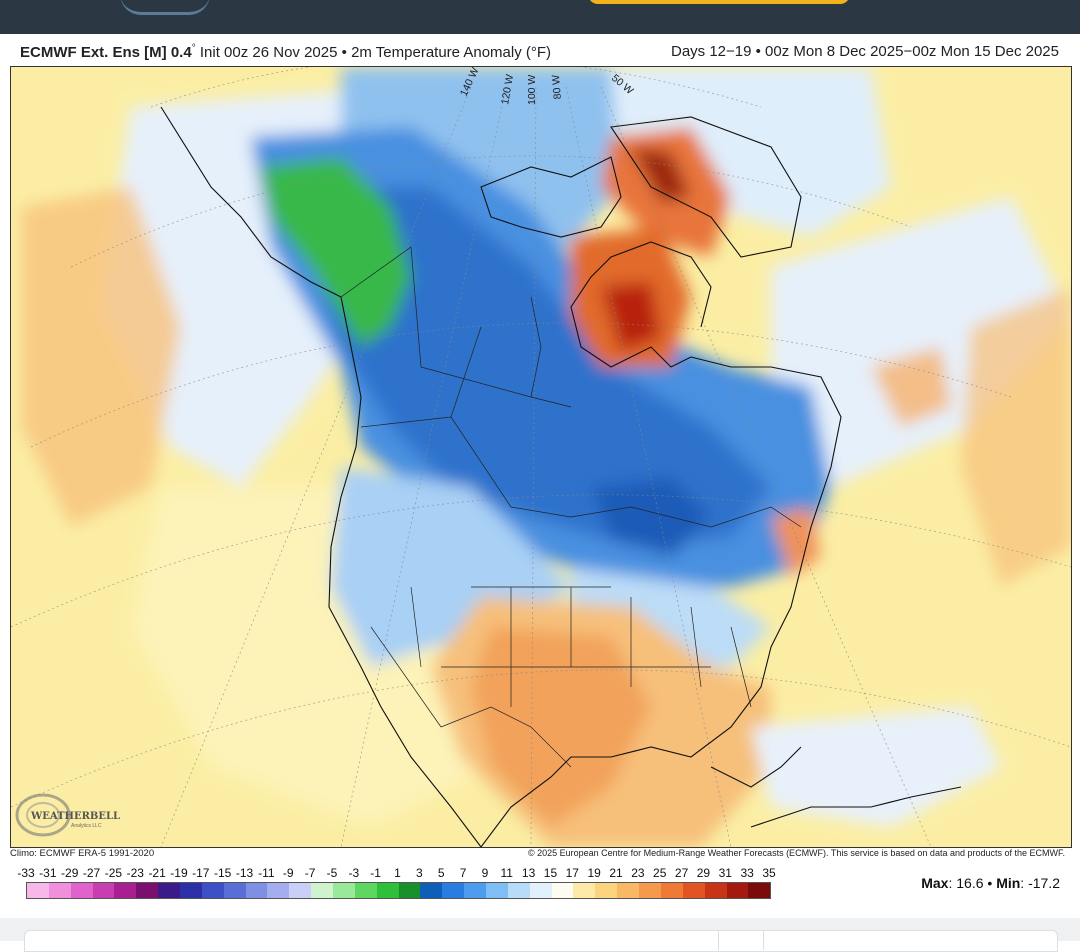 The width and height of the screenshot is (1080, 952). Describe the element at coordinates (1040, 883) in the screenshot. I see `min-value: : -17.2` at that location.